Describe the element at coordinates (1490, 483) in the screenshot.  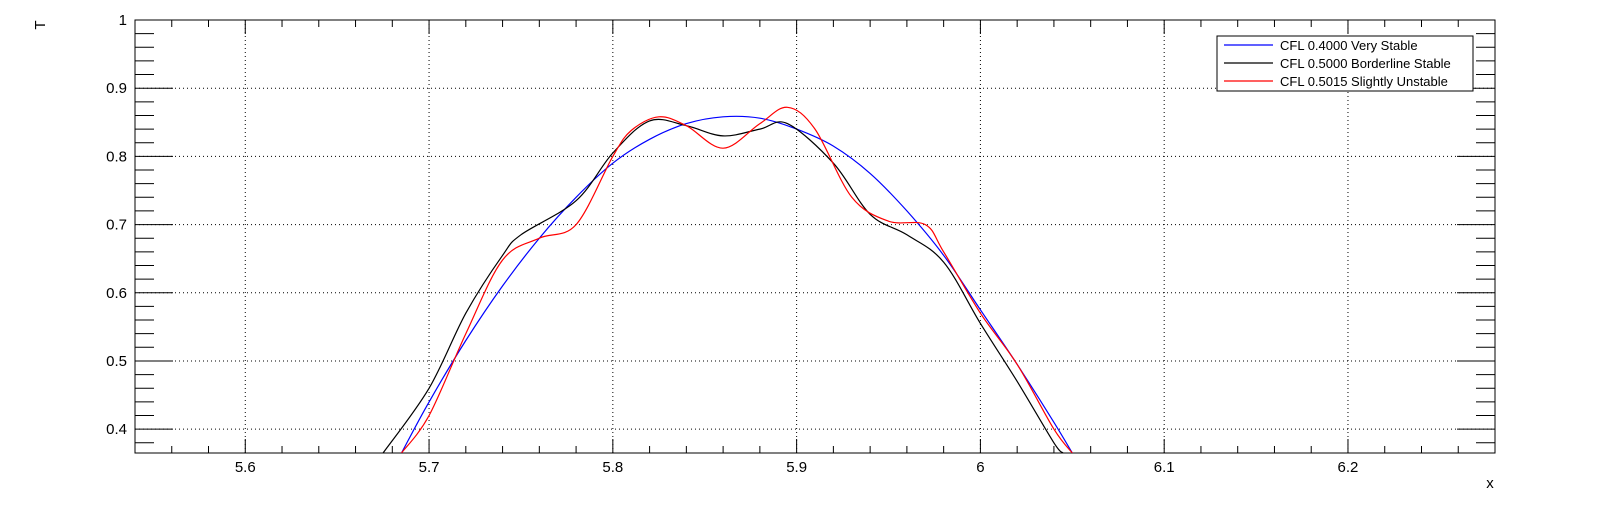
I see `x-axis-title: x` at that location.